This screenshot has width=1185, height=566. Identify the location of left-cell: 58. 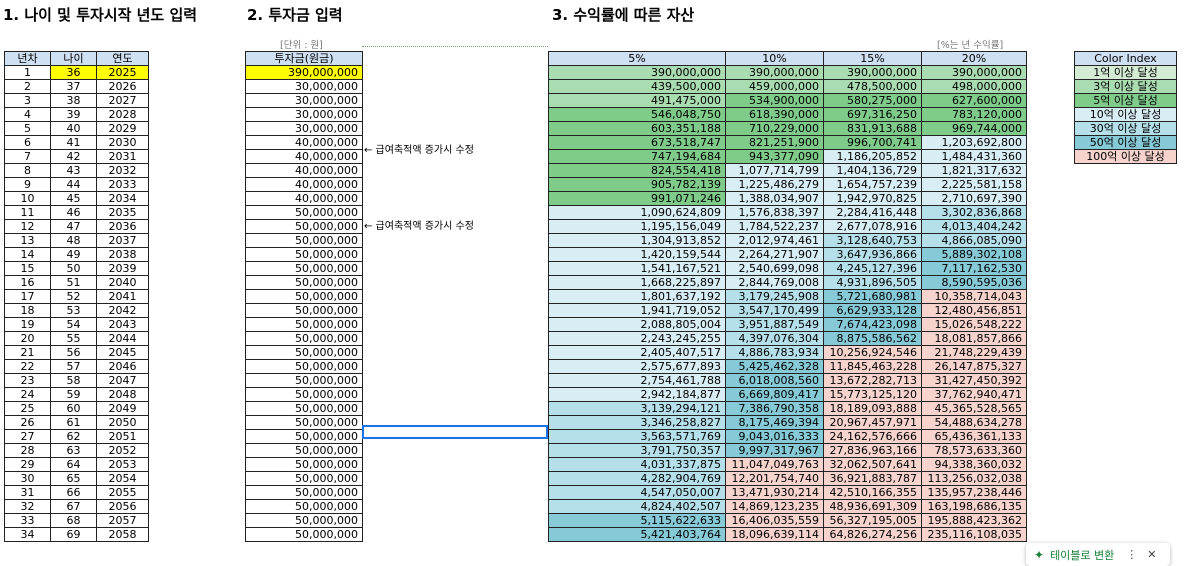
(73, 380).